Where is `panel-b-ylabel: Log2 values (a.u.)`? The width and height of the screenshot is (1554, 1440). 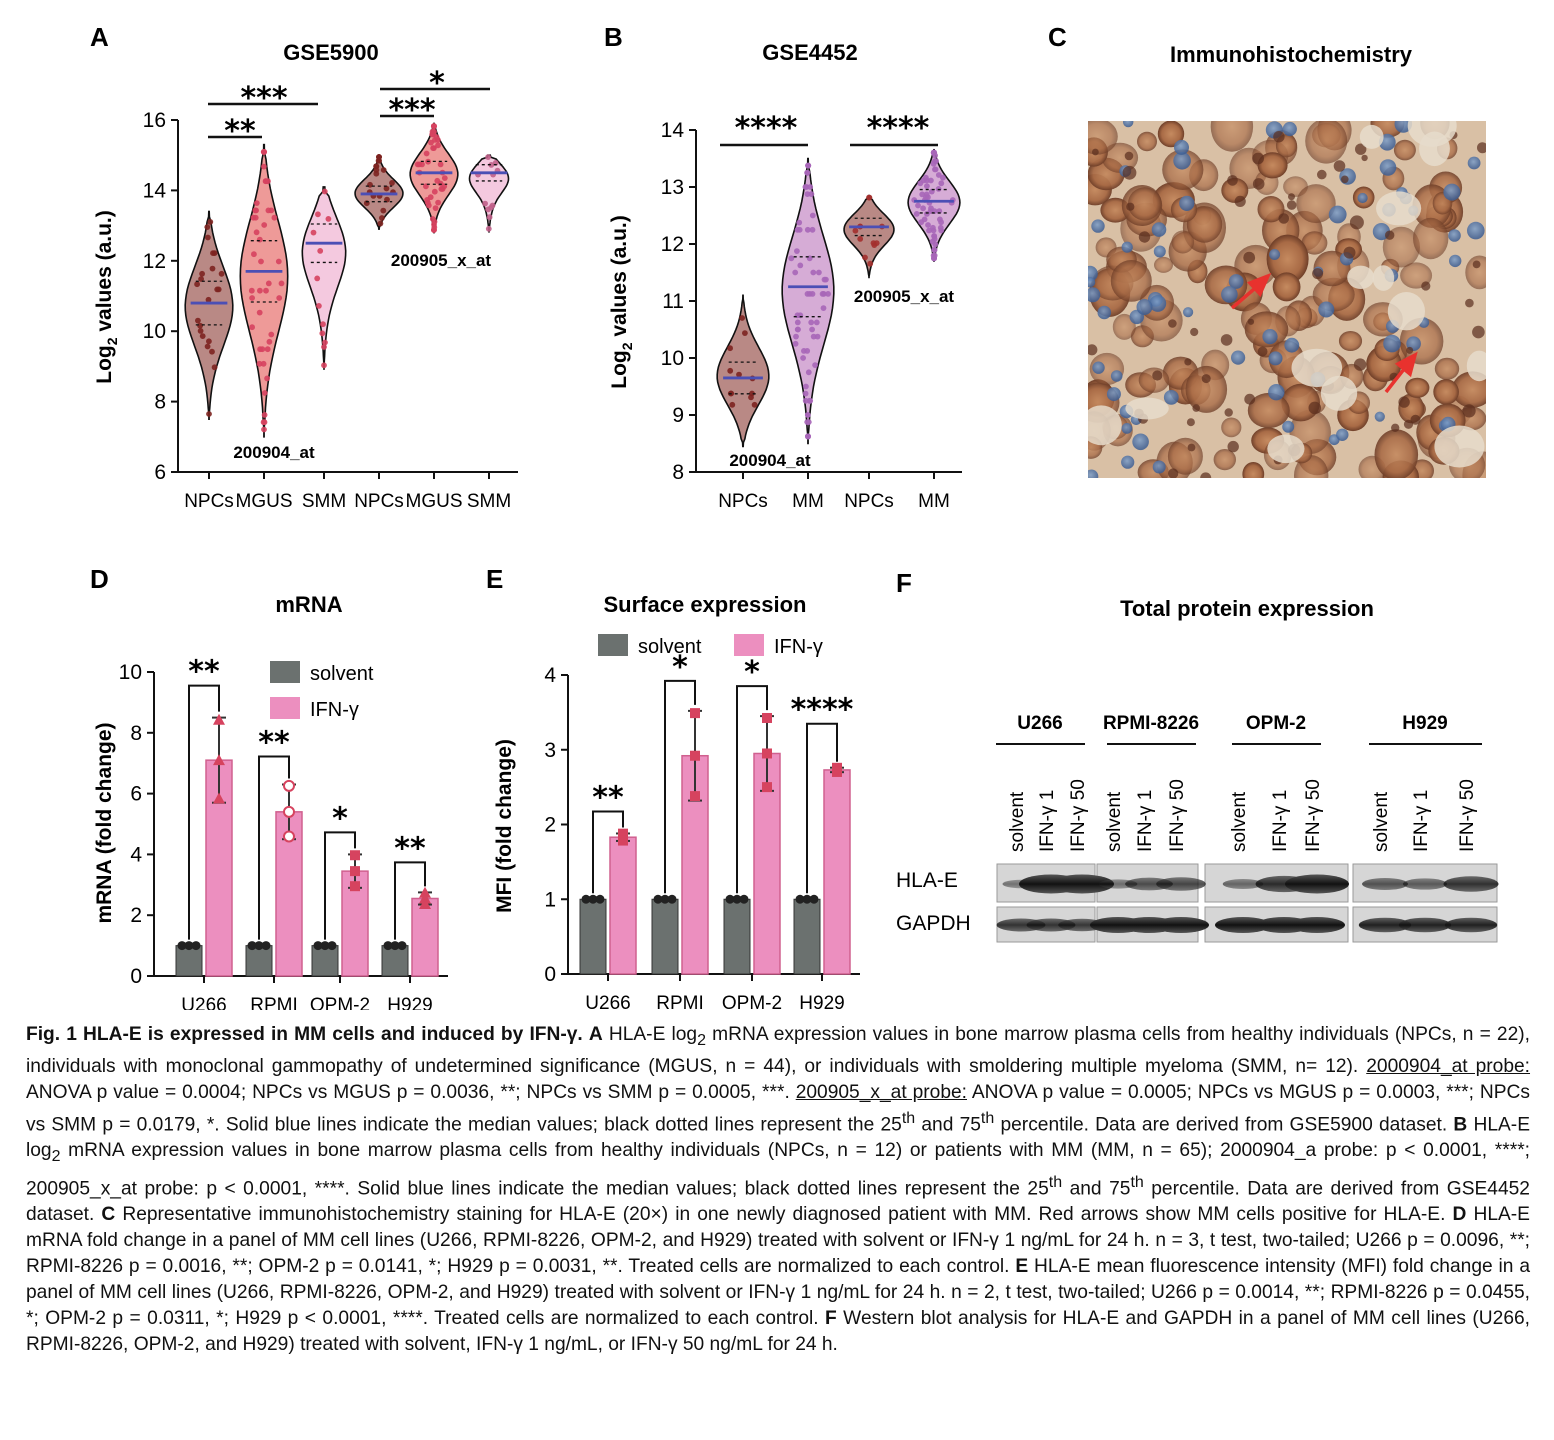 panel-b-ylabel: Log2 values (a.u.) is located at coordinates (621, 302).